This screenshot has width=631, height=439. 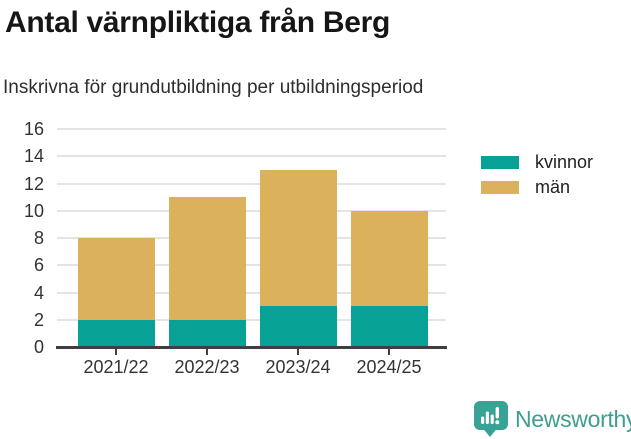 What do you see at coordinates (38, 265) in the screenshot?
I see `y-axis-label: 6` at bounding box center [38, 265].